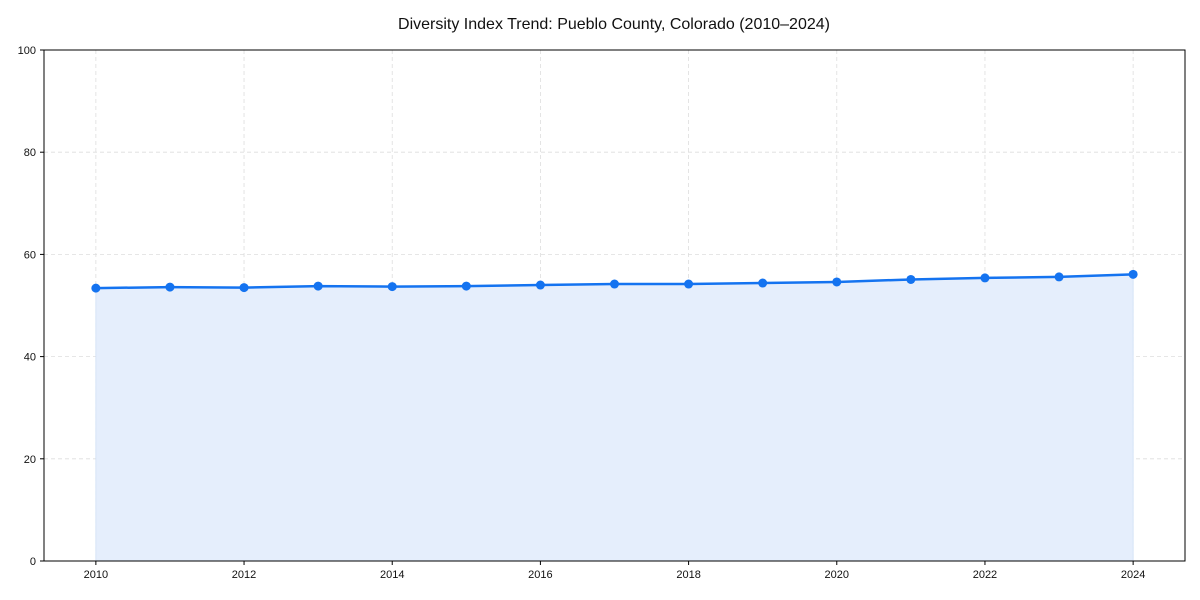 The width and height of the screenshot is (1200, 600). Describe the element at coordinates (985, 575) in the screenshot. I see `x-tick-label: 2022` at that location.